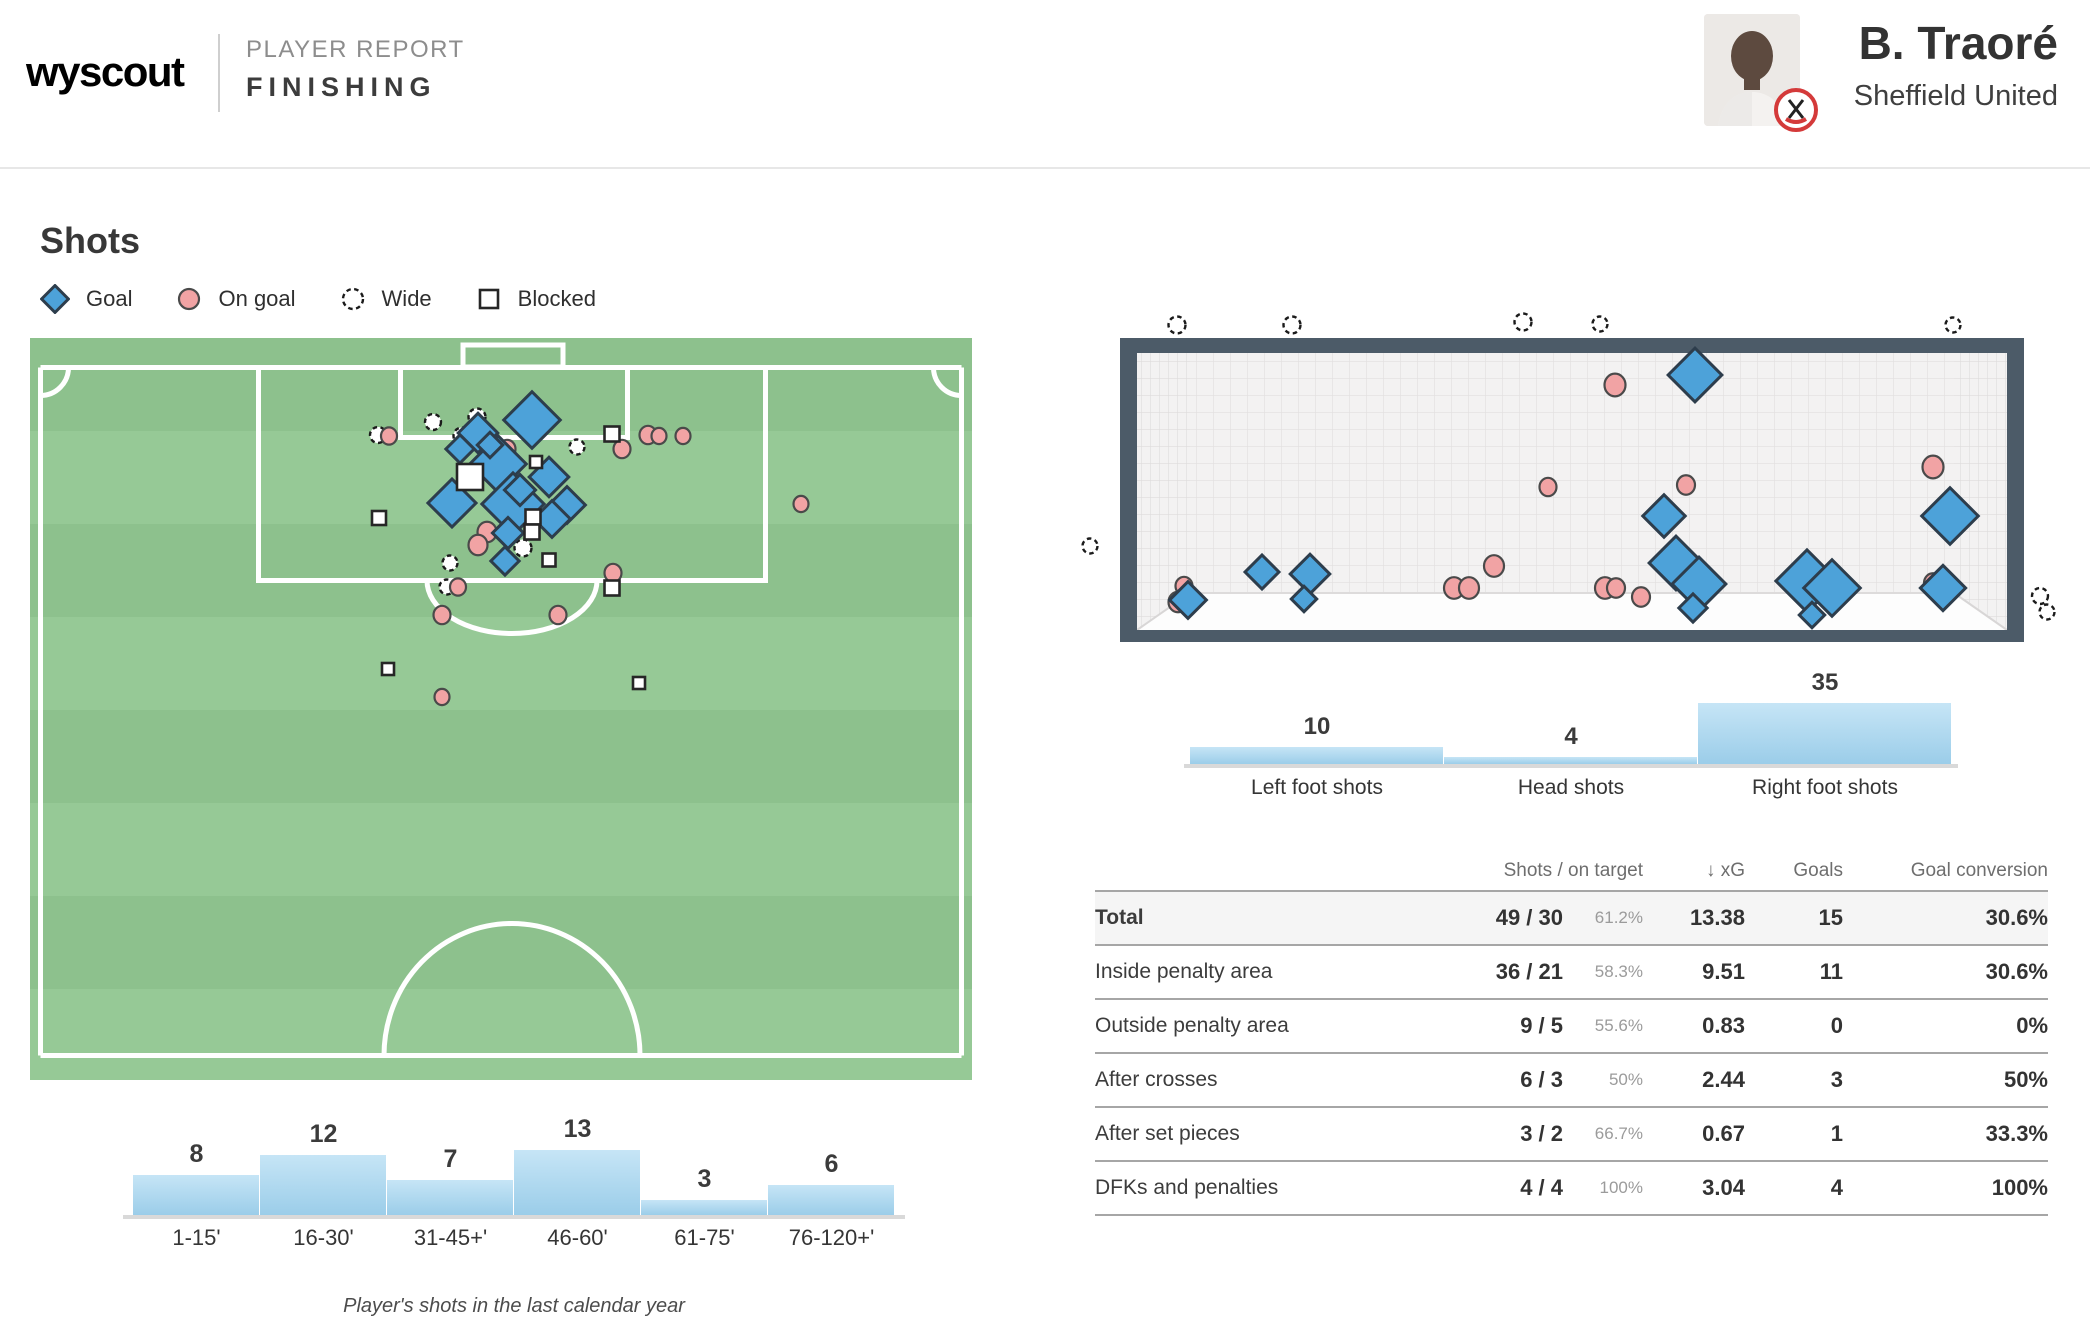 This screenshot has width=2090, height=1342. What do you see at coordinates (55, 299) in the screenshot?
I see `goal-diamond-icon` at bounding box center [55, 299].